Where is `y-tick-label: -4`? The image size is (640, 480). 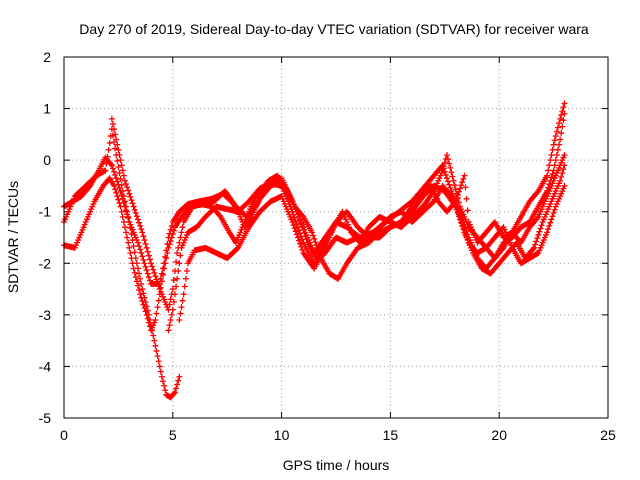 y-tick-label: -4 is located at coordinates (45, 366).